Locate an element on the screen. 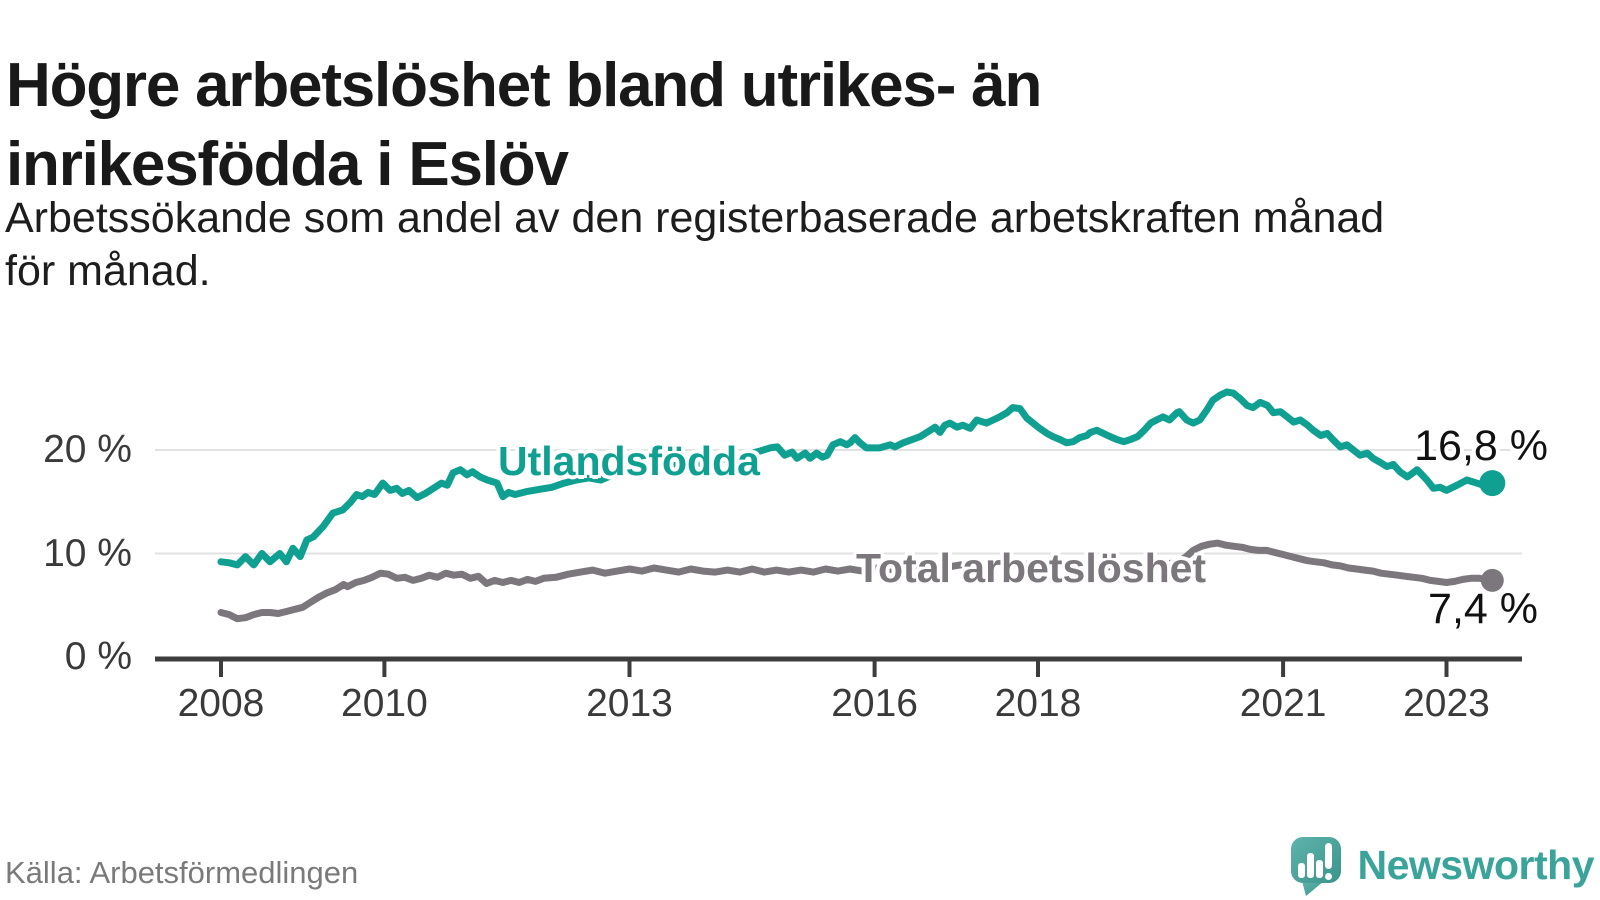  brand-wordmark: Newsworthy is located at coordinates (1476, 865).